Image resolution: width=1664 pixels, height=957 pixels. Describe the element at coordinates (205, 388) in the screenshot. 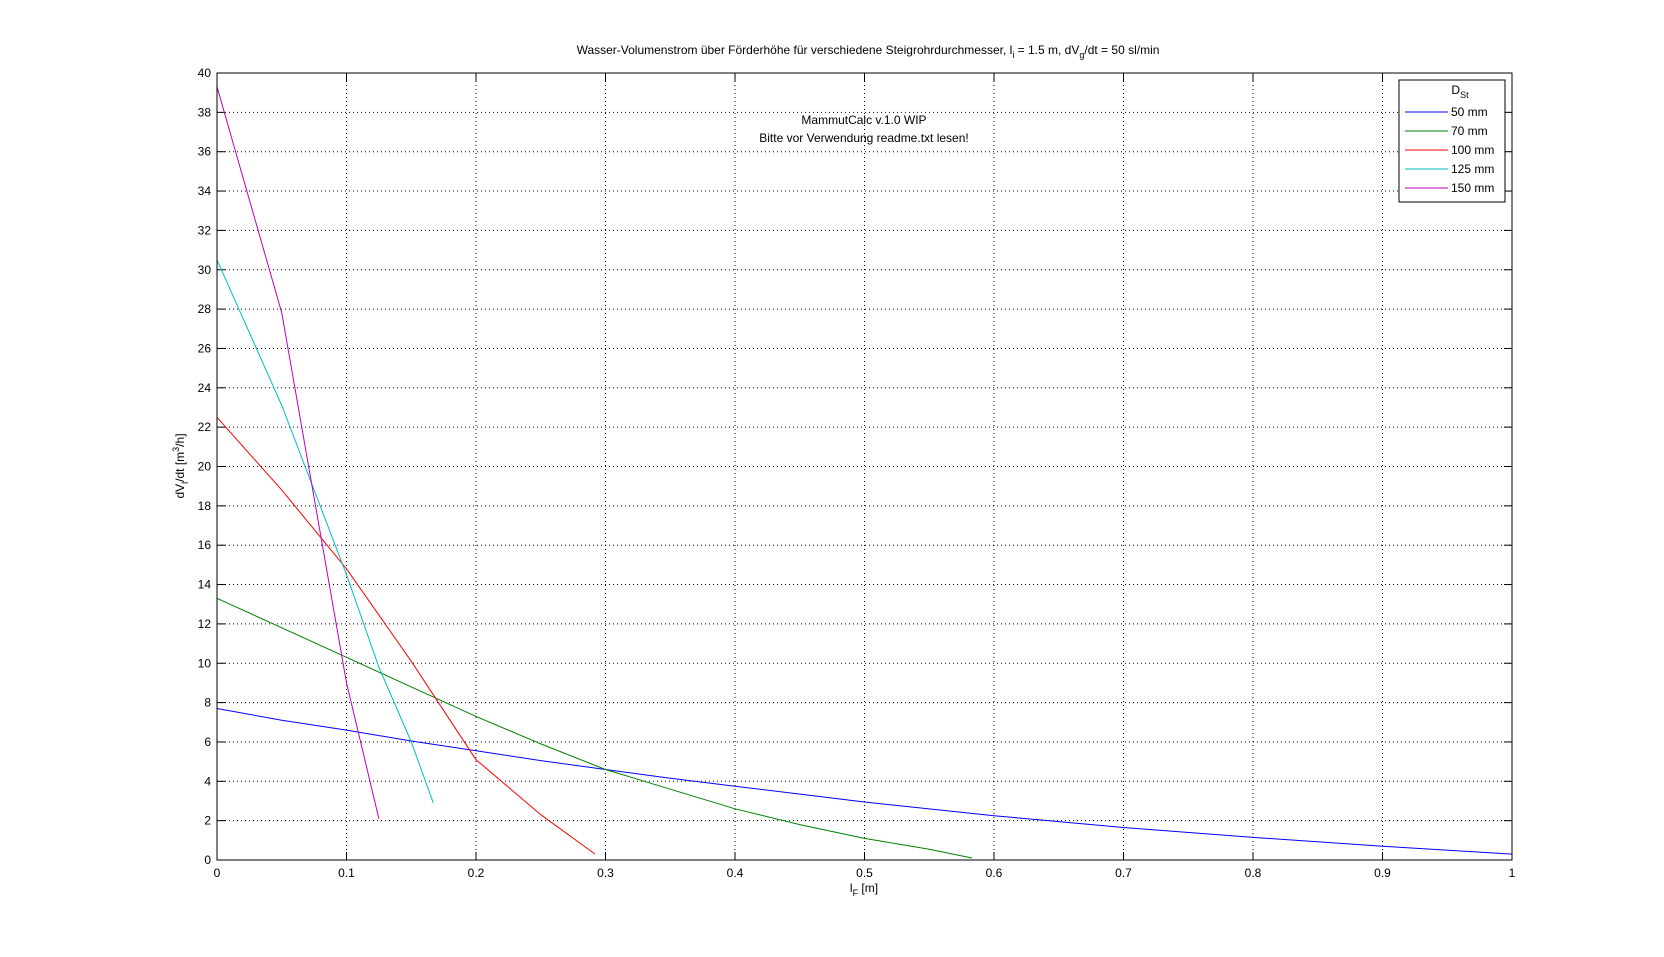

I see `y-tick-label: 24` at that location.